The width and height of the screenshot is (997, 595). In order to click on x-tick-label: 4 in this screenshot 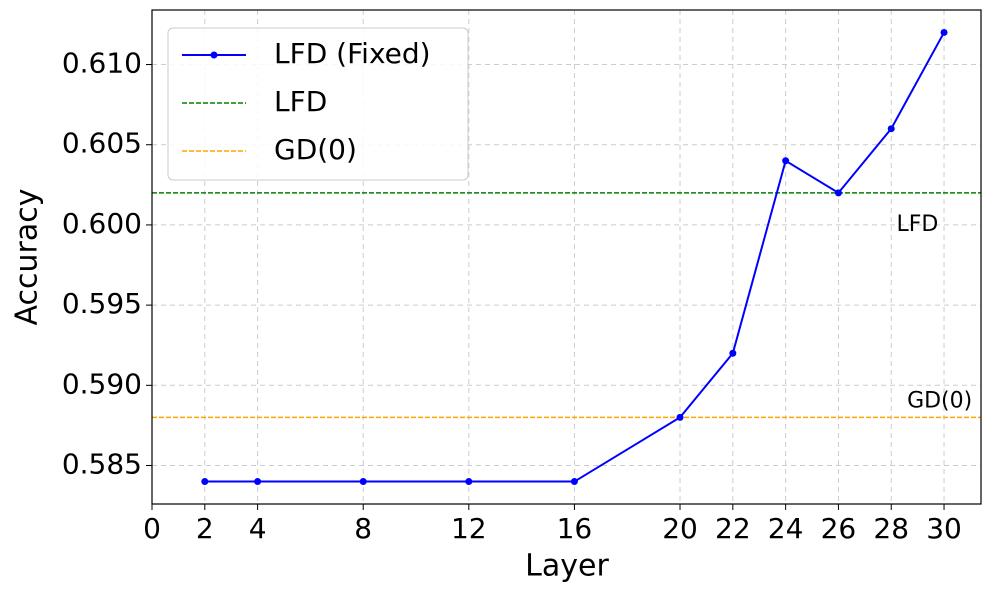, I will do `click(258, 528)`.